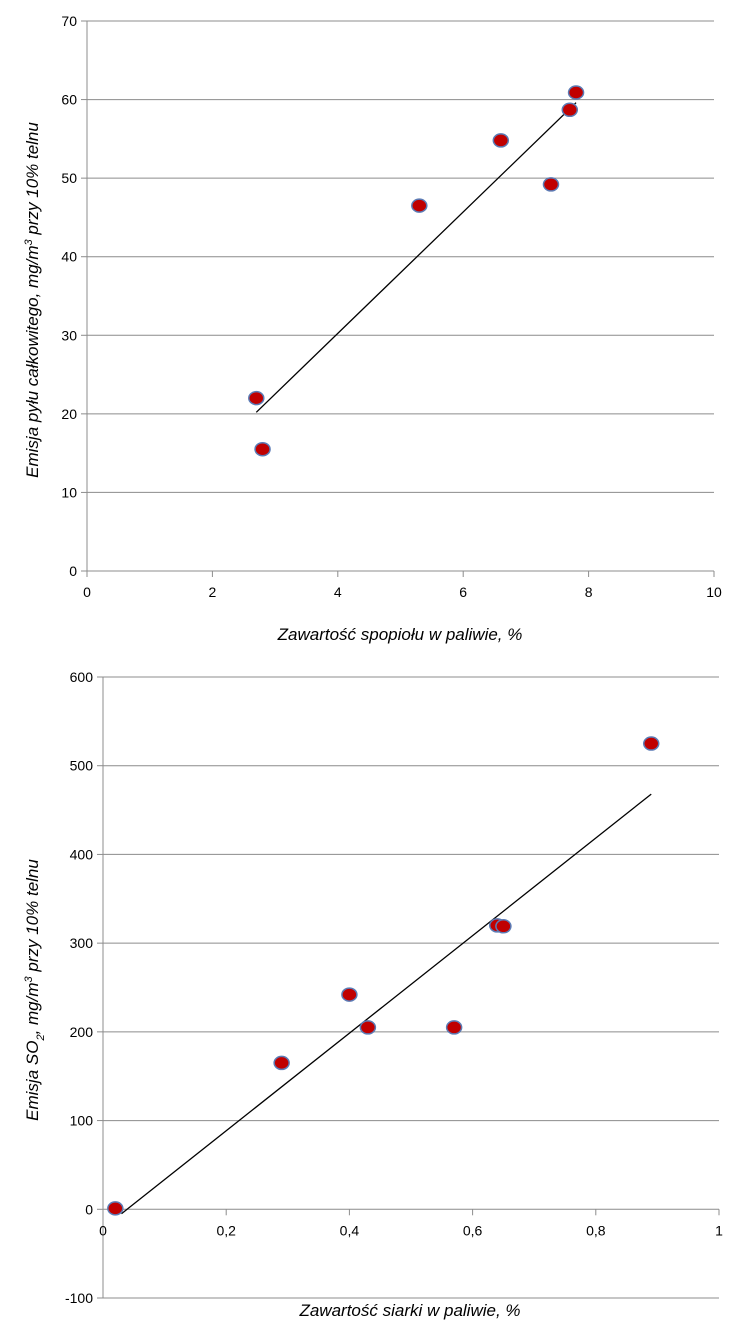 This screenshot has height=1327, width=729. What do you see at coordinates (79, 1298) in the screenshot?
I see `chart2-y-tick-label: -100` at bounding box center [79, 1298].